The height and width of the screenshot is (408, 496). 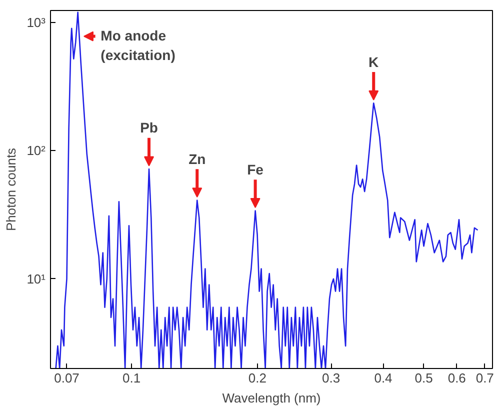 I want to click on x-tick-label: 0.07, so click(x=67, y=378).